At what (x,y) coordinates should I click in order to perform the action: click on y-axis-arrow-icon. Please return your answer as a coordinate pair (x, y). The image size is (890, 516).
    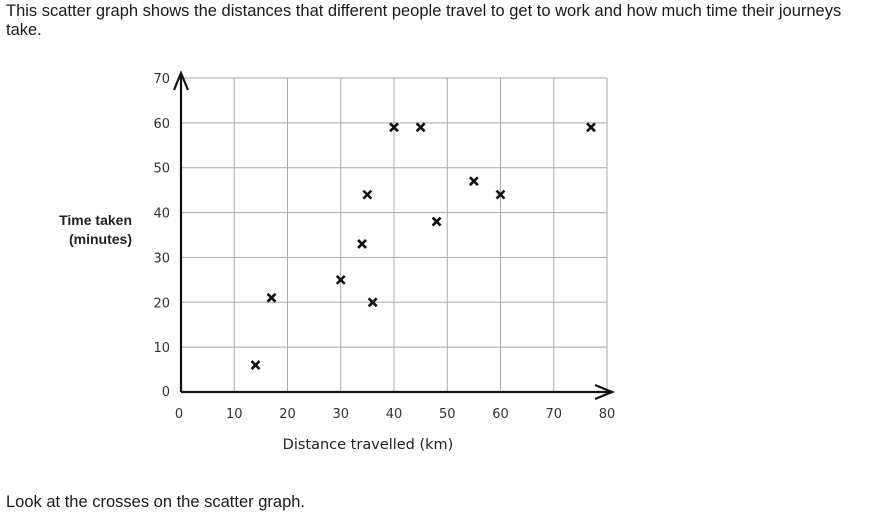
    Looking at the image, I should click on (181, 80).